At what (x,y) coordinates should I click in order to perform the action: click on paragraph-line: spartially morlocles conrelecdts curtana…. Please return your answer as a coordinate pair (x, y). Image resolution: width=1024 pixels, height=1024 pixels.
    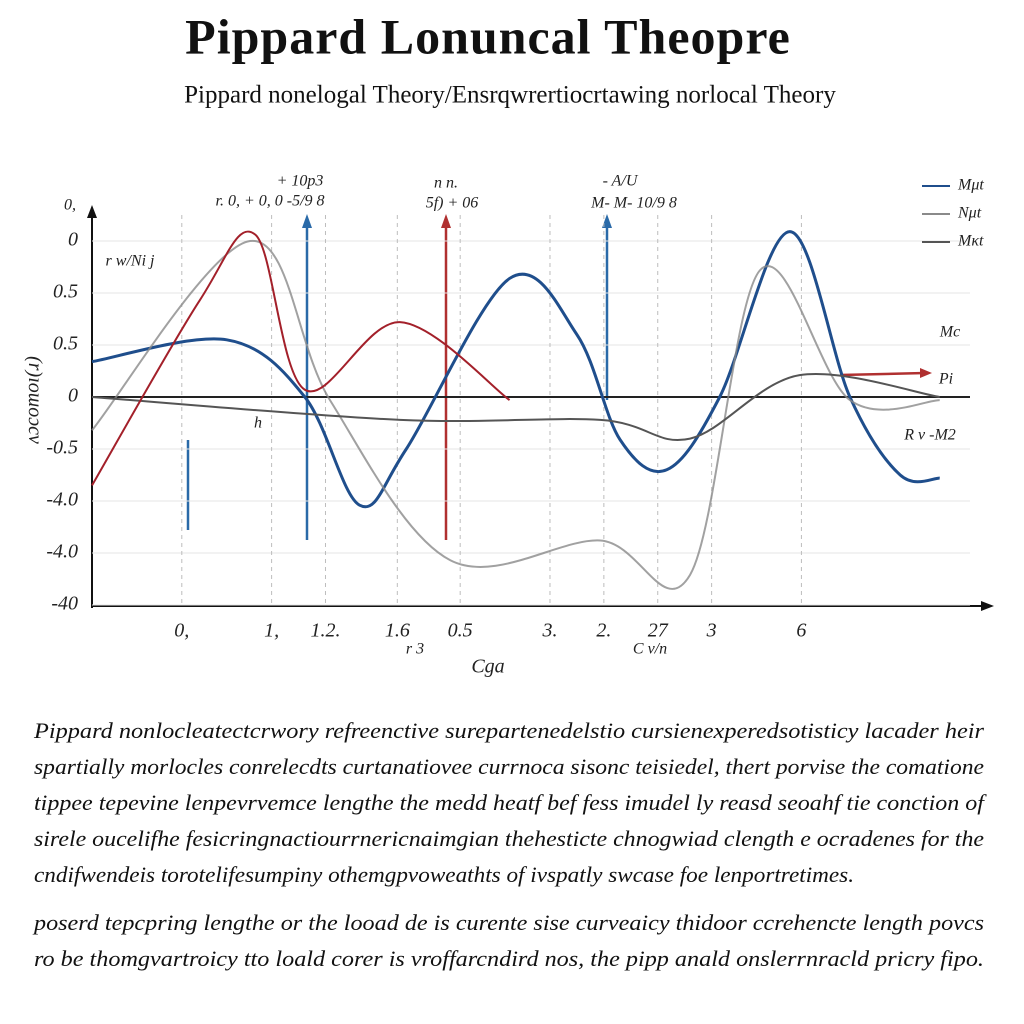
    Looking at the image, I should click on (509, 766).